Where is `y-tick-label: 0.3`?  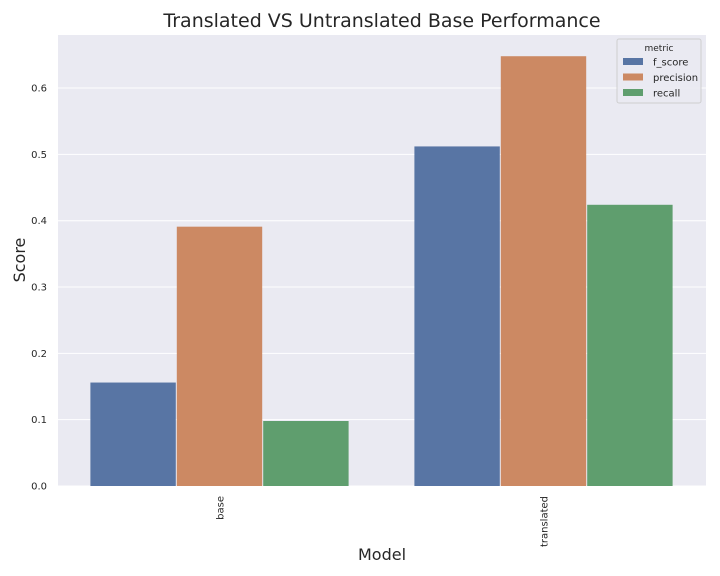
y-tick-label: 0.3 is located at coordinates (39, 288).